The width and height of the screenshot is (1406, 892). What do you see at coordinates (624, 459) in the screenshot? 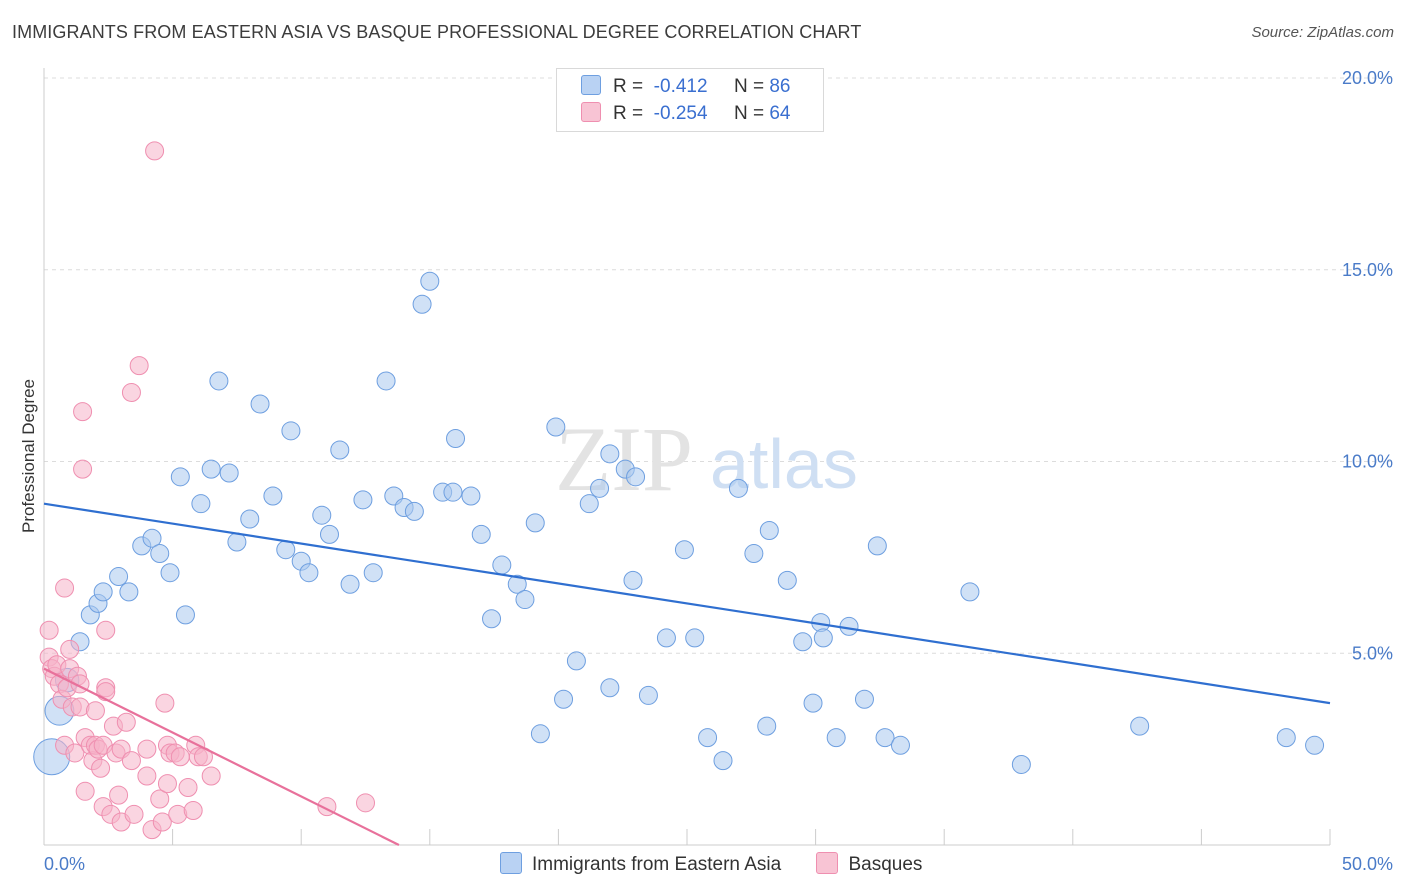
I see `watermark-zip: ZIP` at bounding box center [624, 459].